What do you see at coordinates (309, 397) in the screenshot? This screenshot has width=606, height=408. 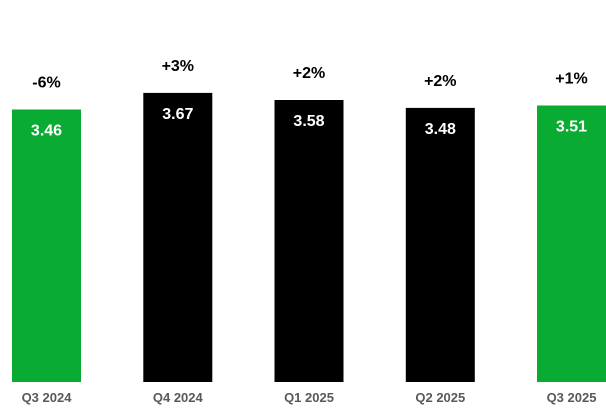 I see `x-tick-label: Q1 2025` at bounding box center [309, 397].